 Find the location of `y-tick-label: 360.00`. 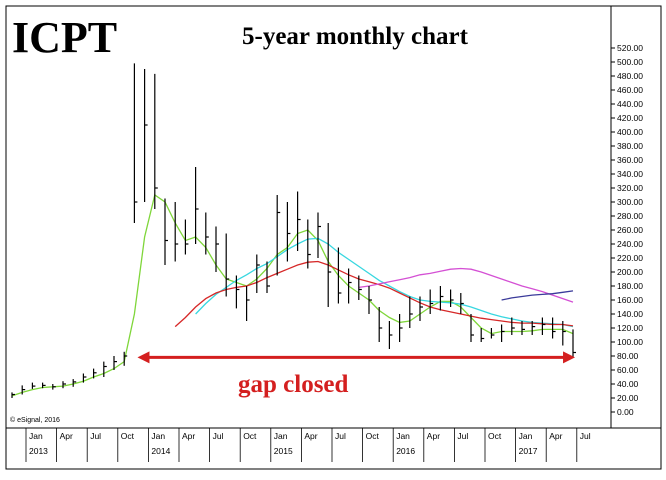

y-tick-label: 360.00 is located at coordinates (630, 160).